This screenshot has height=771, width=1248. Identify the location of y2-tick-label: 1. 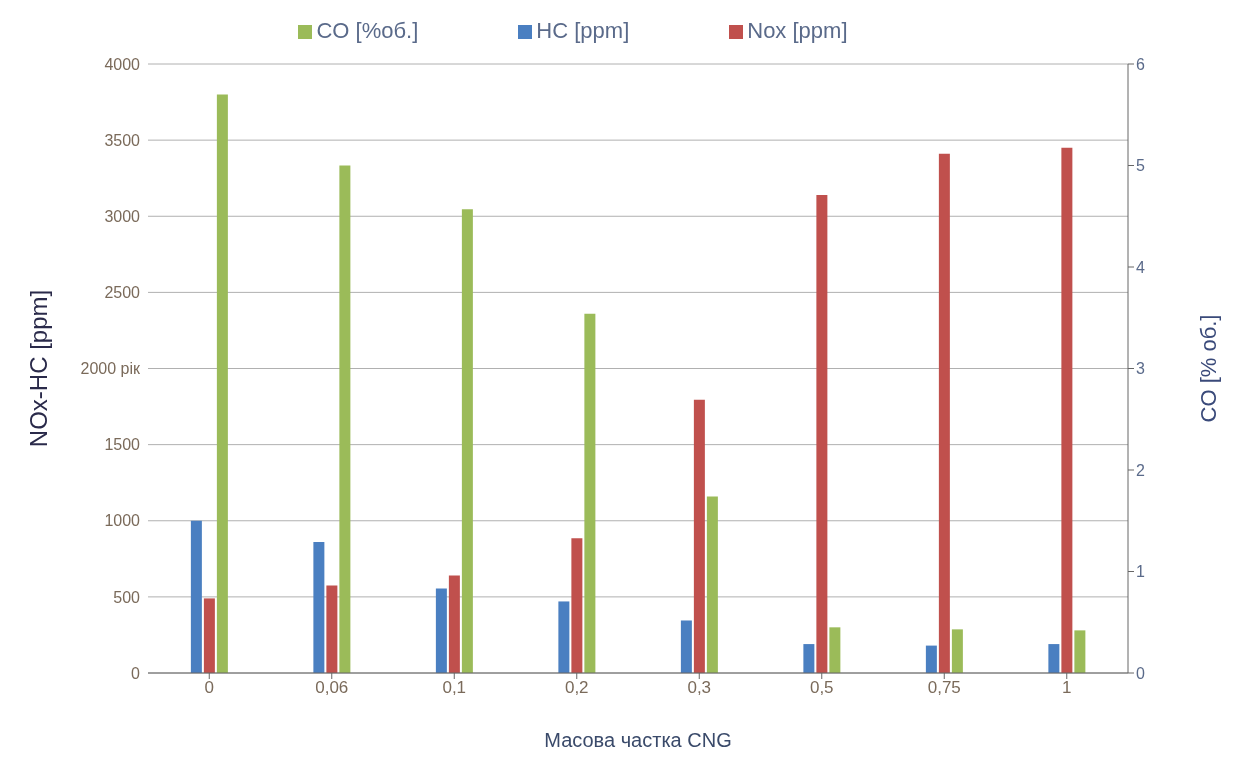
(1140, 572).